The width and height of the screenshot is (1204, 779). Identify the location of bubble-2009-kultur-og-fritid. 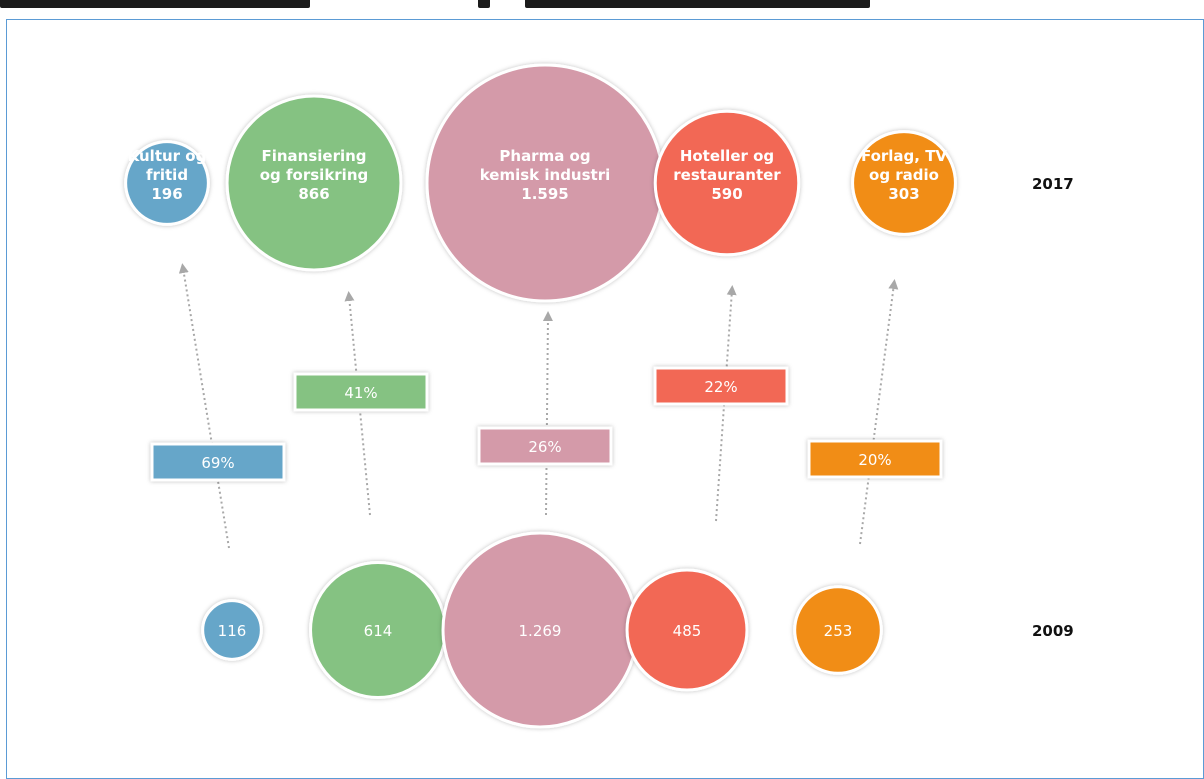
(232, 630).